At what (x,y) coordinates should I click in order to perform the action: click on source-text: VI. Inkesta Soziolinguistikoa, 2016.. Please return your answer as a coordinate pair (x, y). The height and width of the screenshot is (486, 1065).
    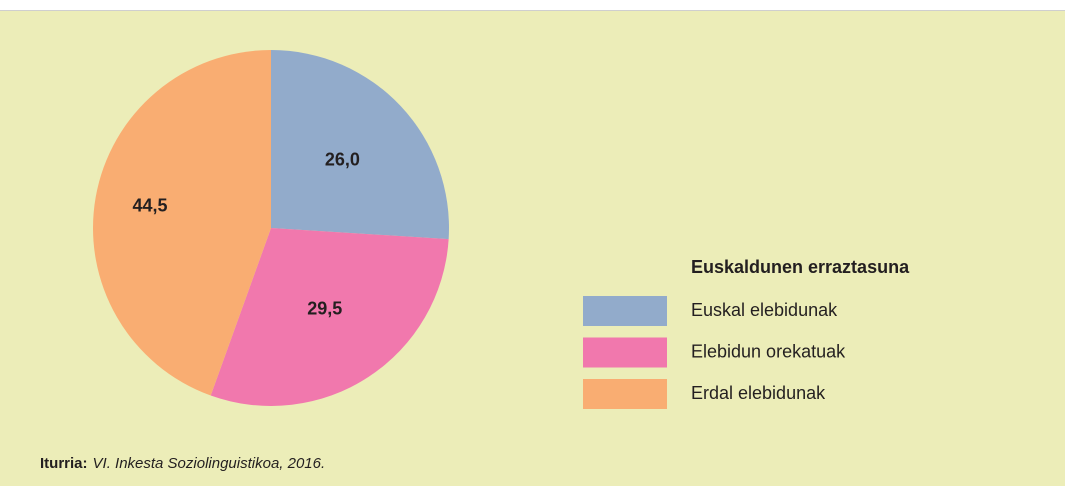
    Looking at the image, I should click on (209, 463).